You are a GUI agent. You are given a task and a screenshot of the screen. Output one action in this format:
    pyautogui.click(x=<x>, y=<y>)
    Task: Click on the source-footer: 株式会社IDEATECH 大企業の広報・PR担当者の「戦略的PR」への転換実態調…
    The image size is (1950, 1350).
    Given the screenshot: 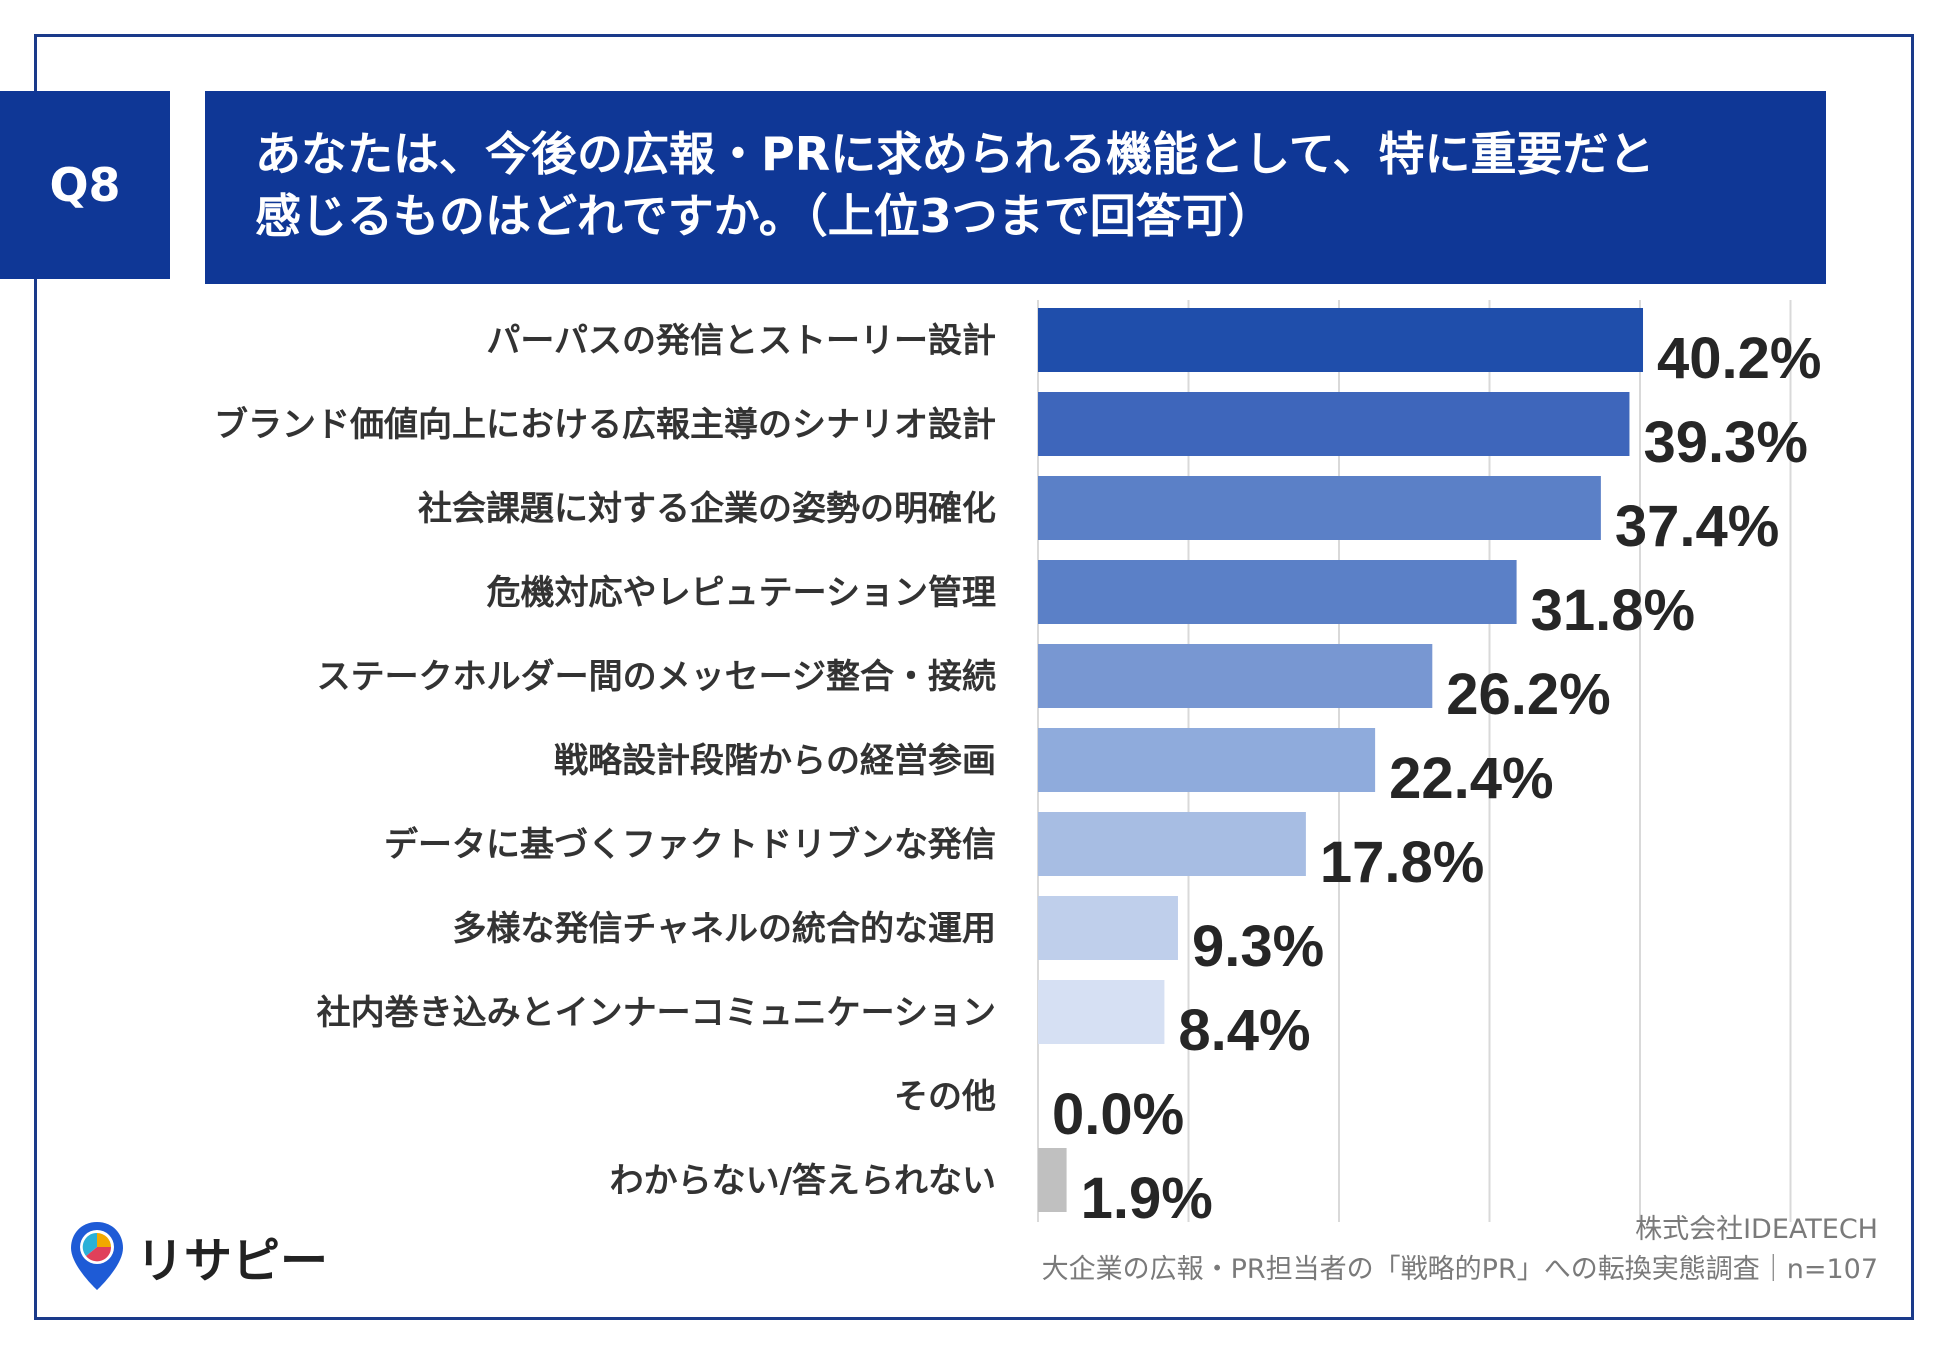 What is the action you would take?
    pyautogui.click(x=1460, y=1250)
    